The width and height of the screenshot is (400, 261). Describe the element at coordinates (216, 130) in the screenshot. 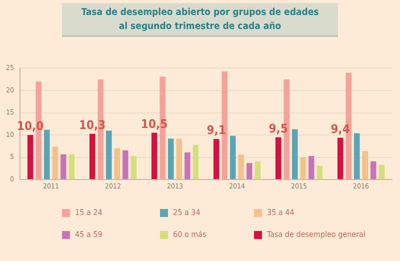

I see `data-label: 9,1` at that location.